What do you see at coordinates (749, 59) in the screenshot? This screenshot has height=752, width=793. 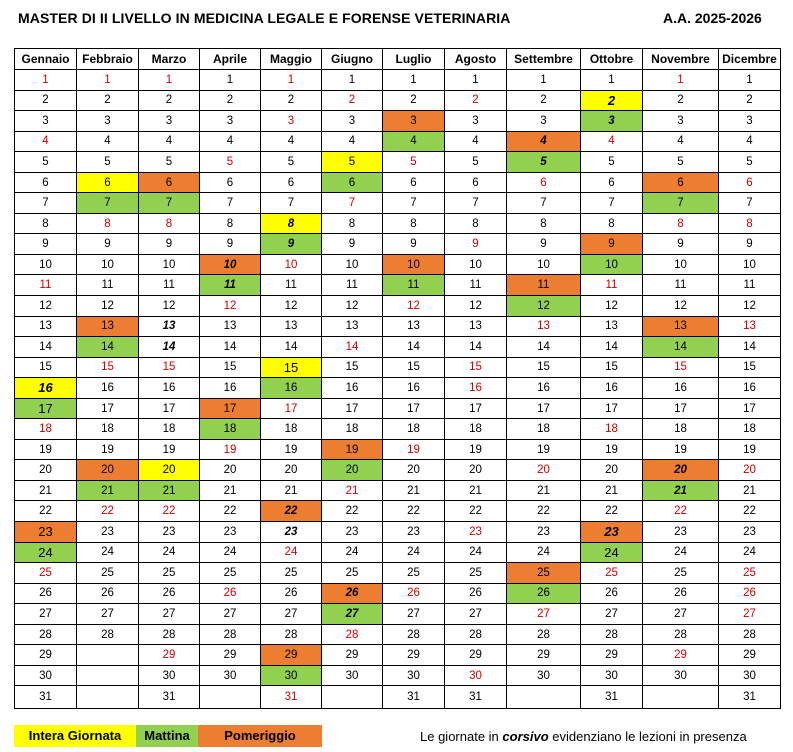 I see `month-header-dicembre: Dicembre` at bounding box center [749, 59].